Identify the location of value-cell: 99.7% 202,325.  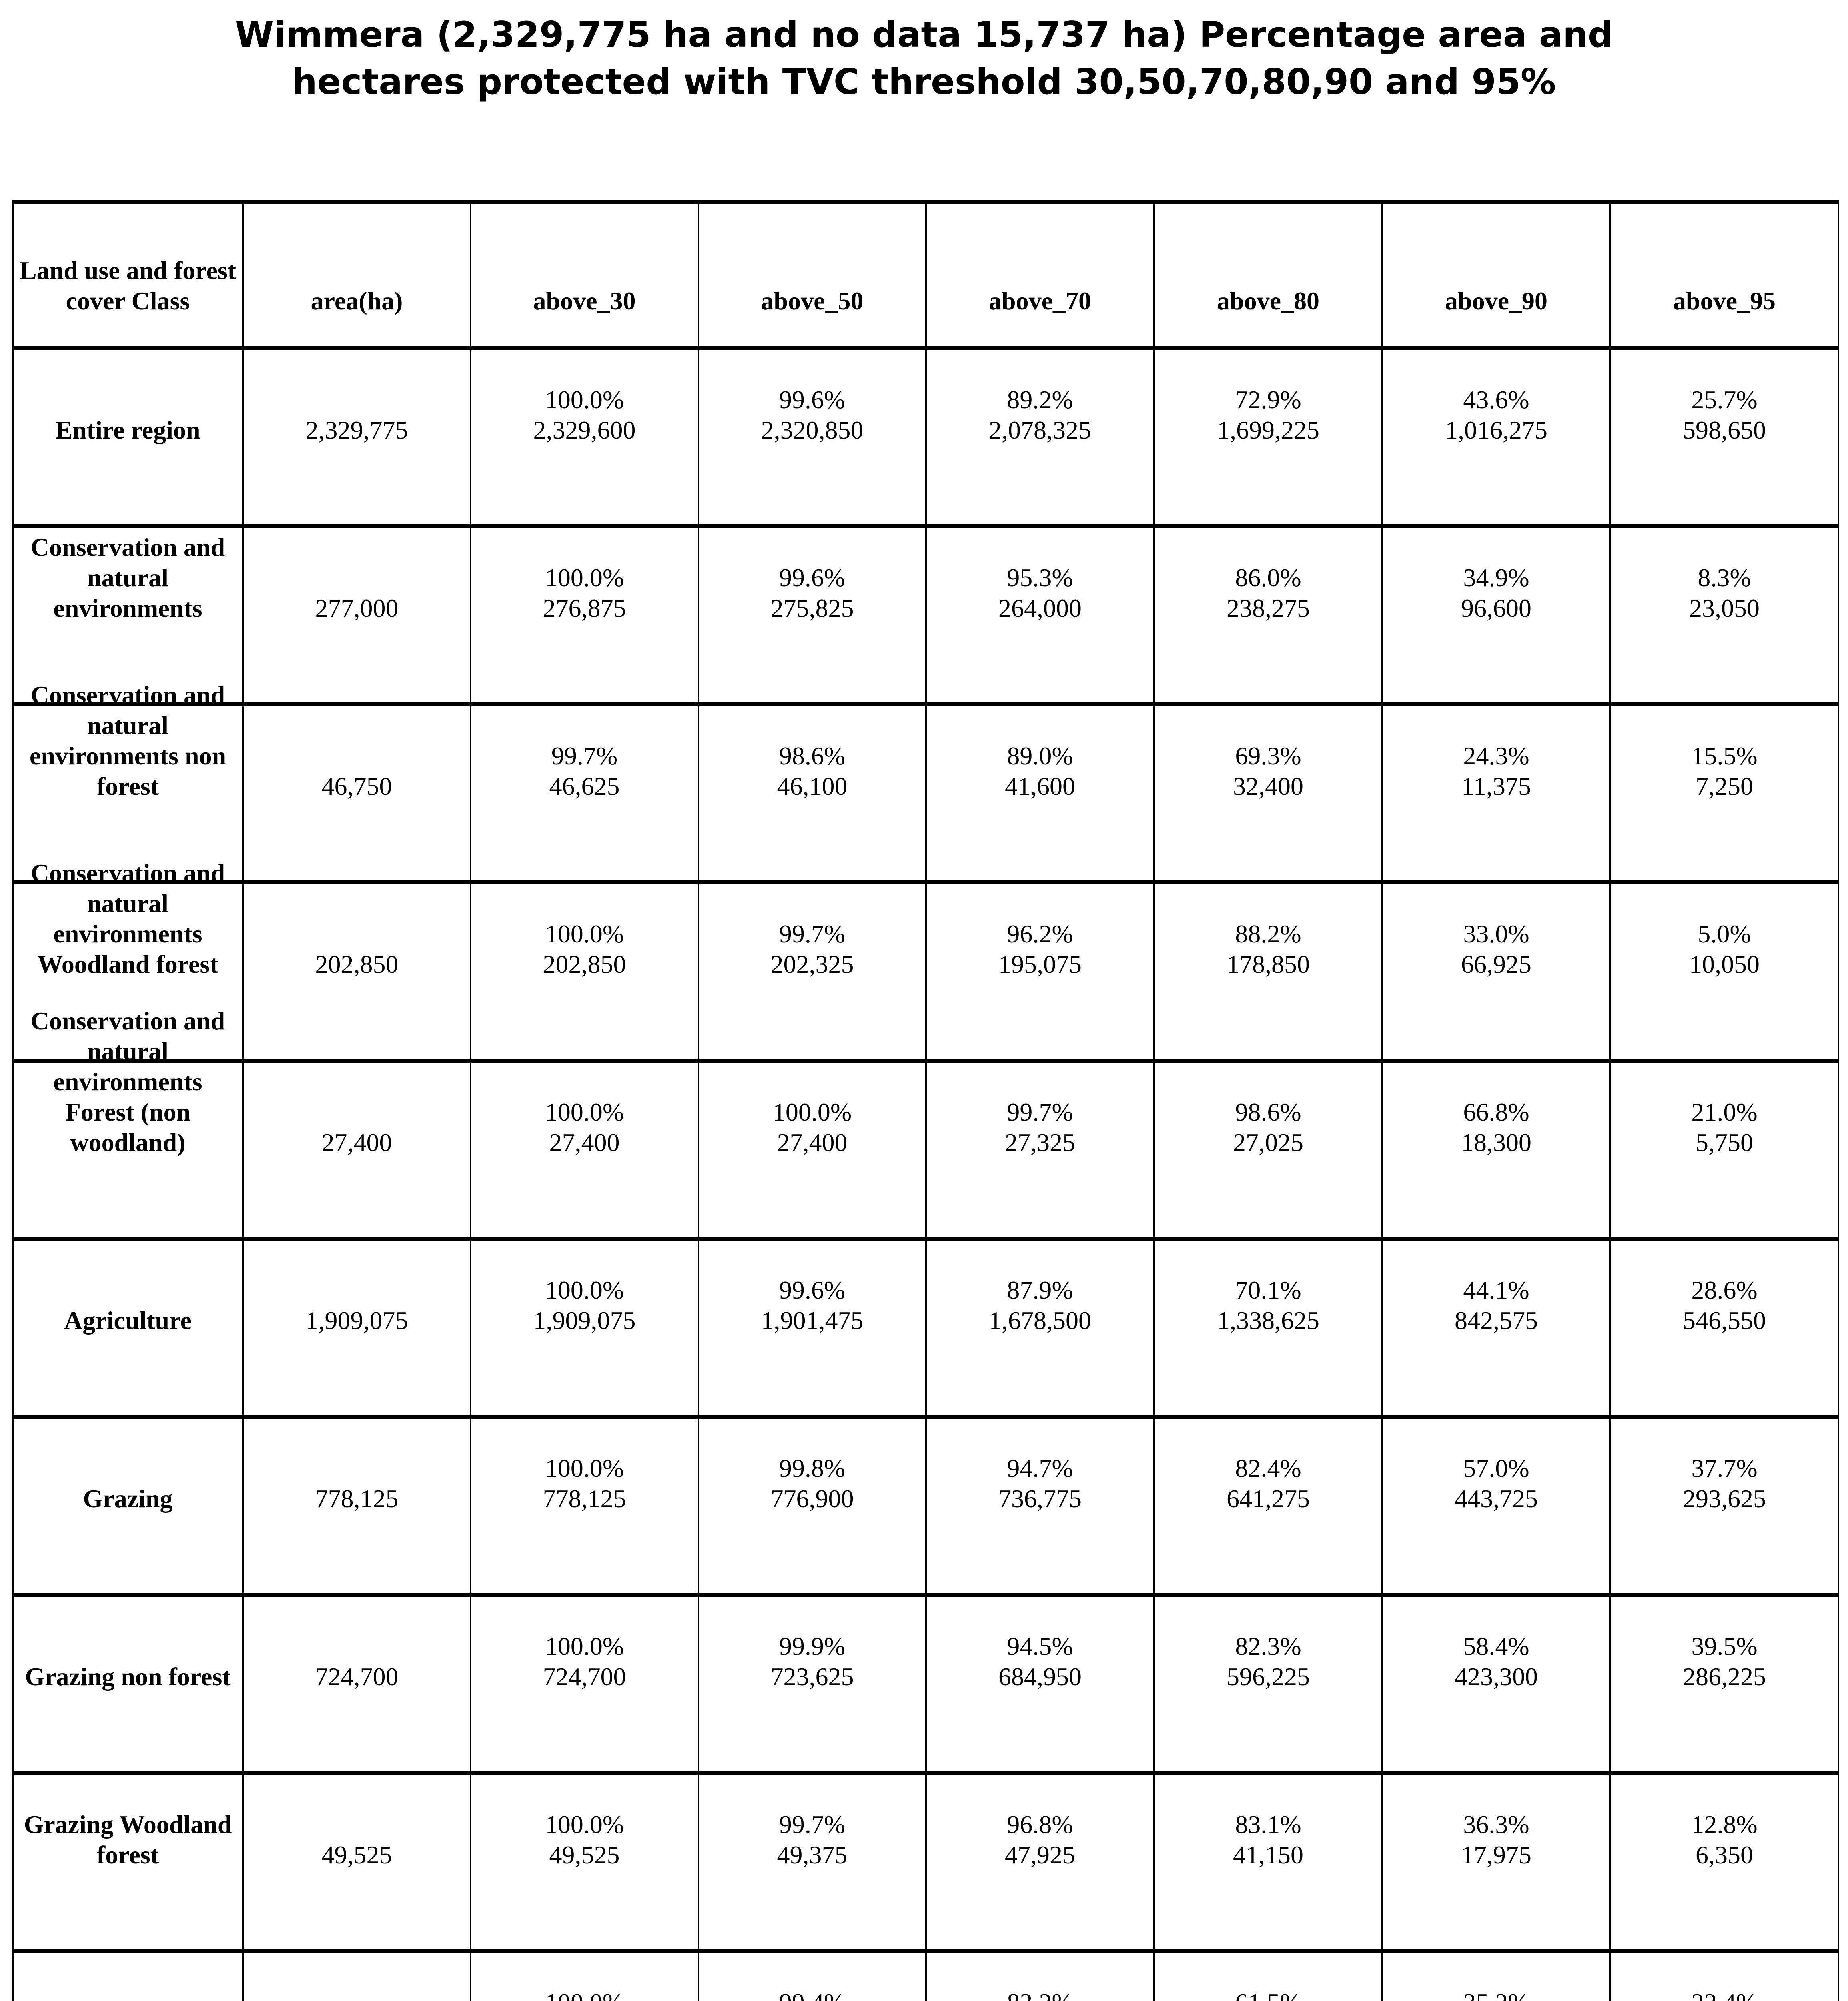
(812, 971).